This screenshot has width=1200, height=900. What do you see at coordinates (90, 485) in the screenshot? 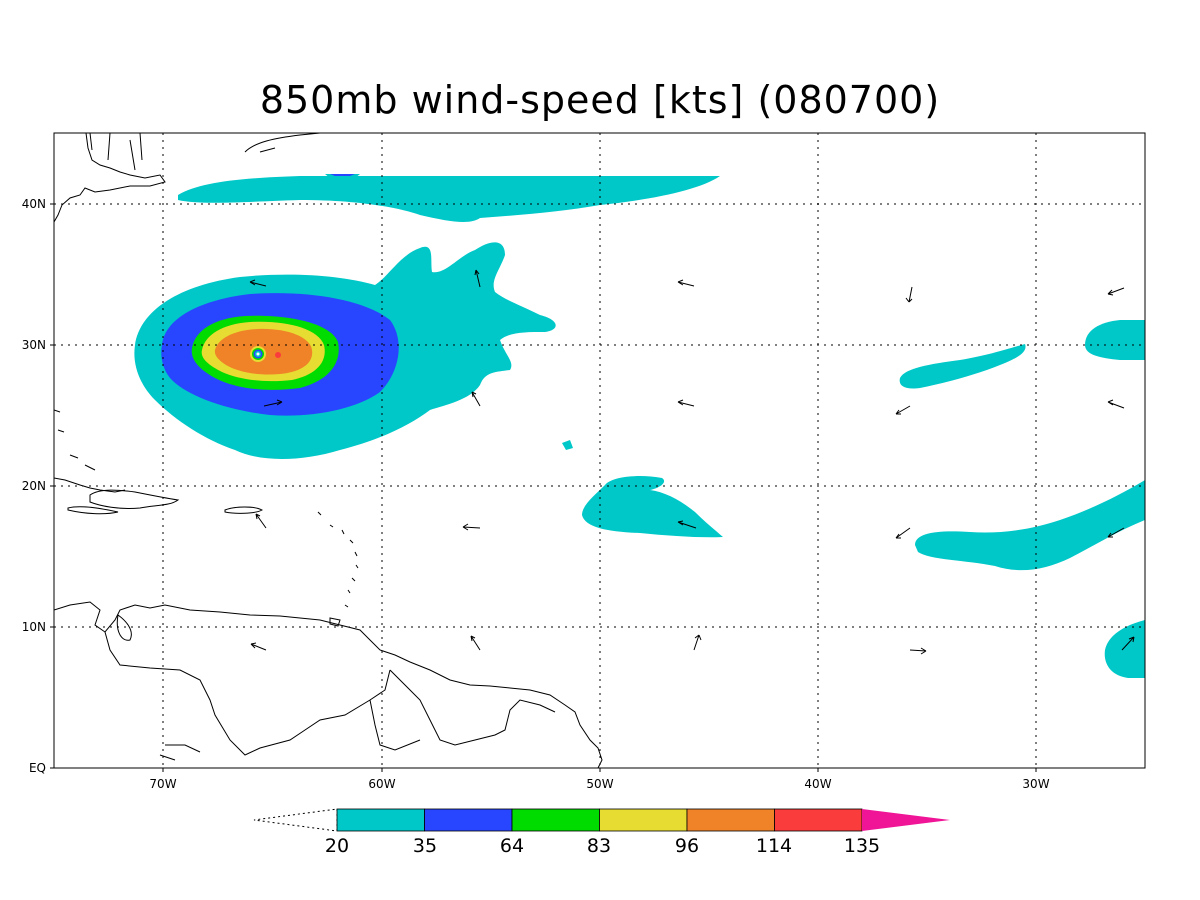
I see `coast-cuba` at bounding box center [90, 485].